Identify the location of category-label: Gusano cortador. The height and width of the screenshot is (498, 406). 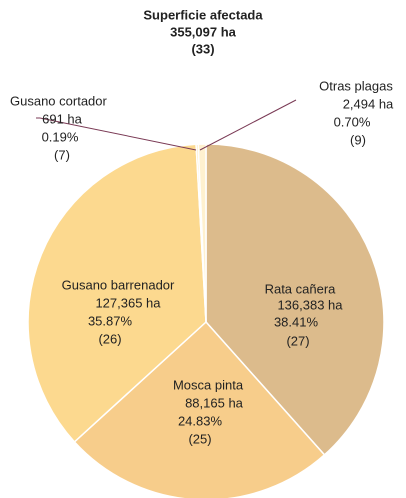
(59, 100).